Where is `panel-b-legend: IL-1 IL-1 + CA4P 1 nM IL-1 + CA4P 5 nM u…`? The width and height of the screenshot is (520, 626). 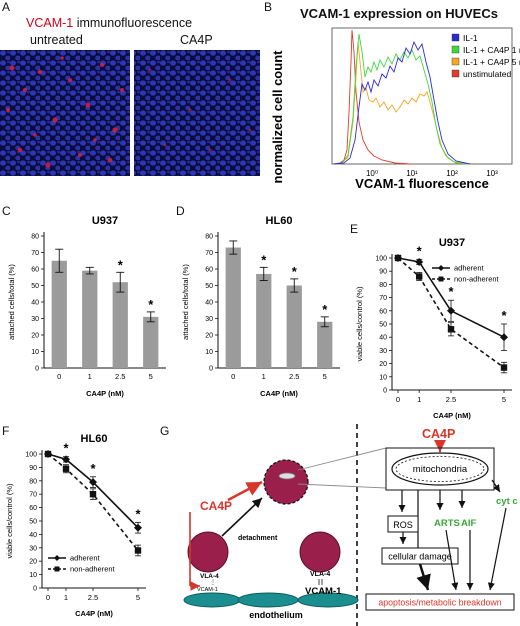
panel-b-legend: IL-1 IL-1 + CA4P 1 nM IL-1 + CA4P 5 nM u… is located at coordinates (485, 56).